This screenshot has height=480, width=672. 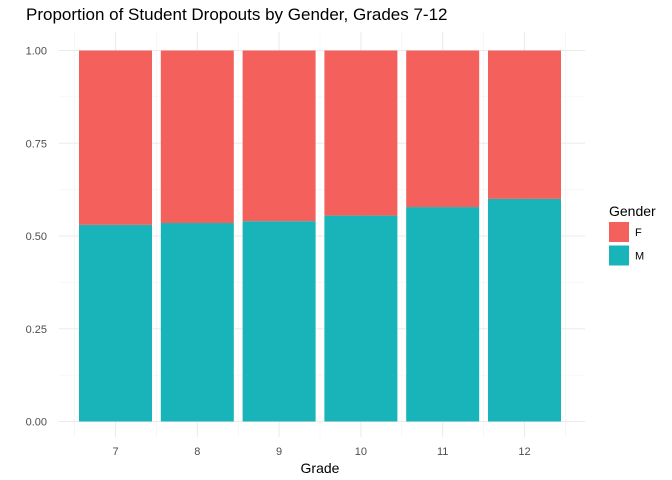 What do you see at coordinates (632, 211) in the screenshot?
I see `legend-title: Gender` at bounding box center [632, 211].